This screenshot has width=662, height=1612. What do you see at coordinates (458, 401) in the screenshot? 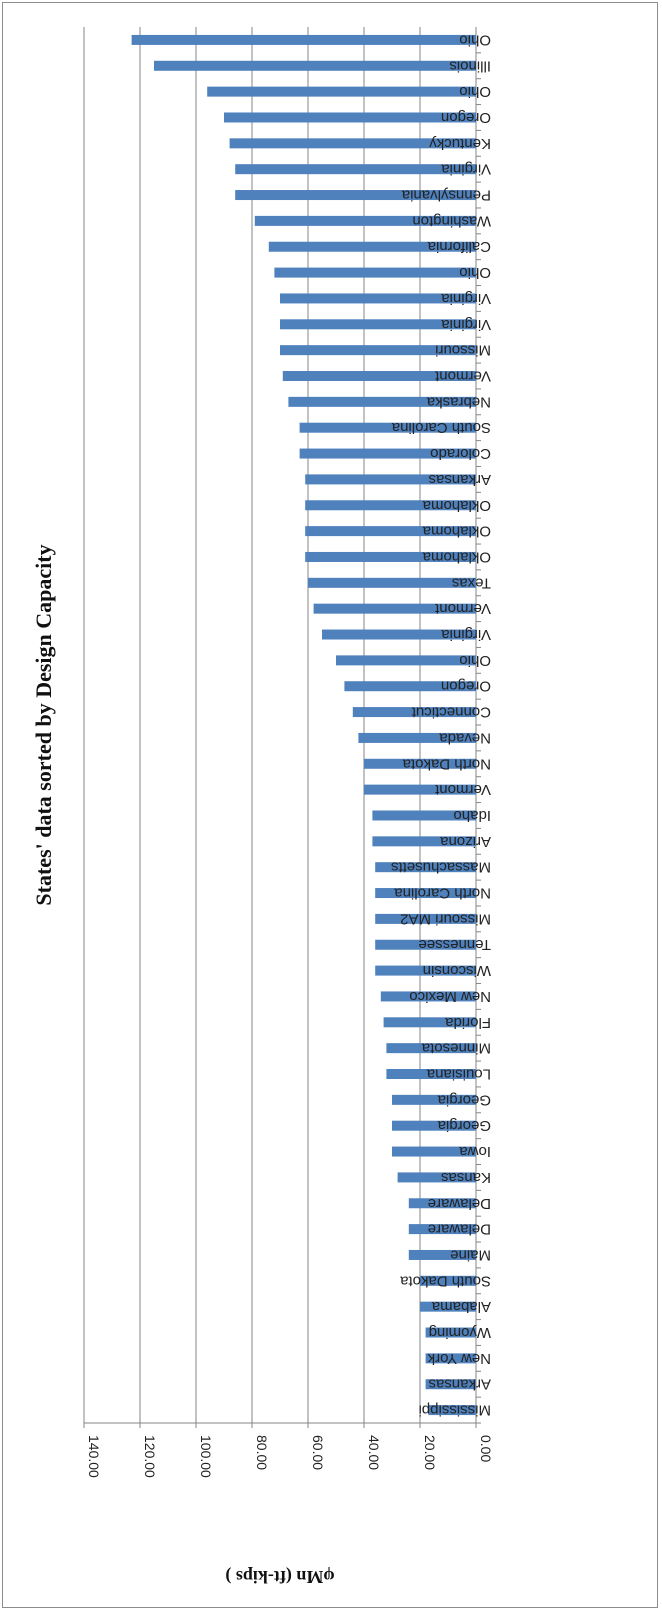
I see `category-label: Nebraska` at bounding box center [458, 401].